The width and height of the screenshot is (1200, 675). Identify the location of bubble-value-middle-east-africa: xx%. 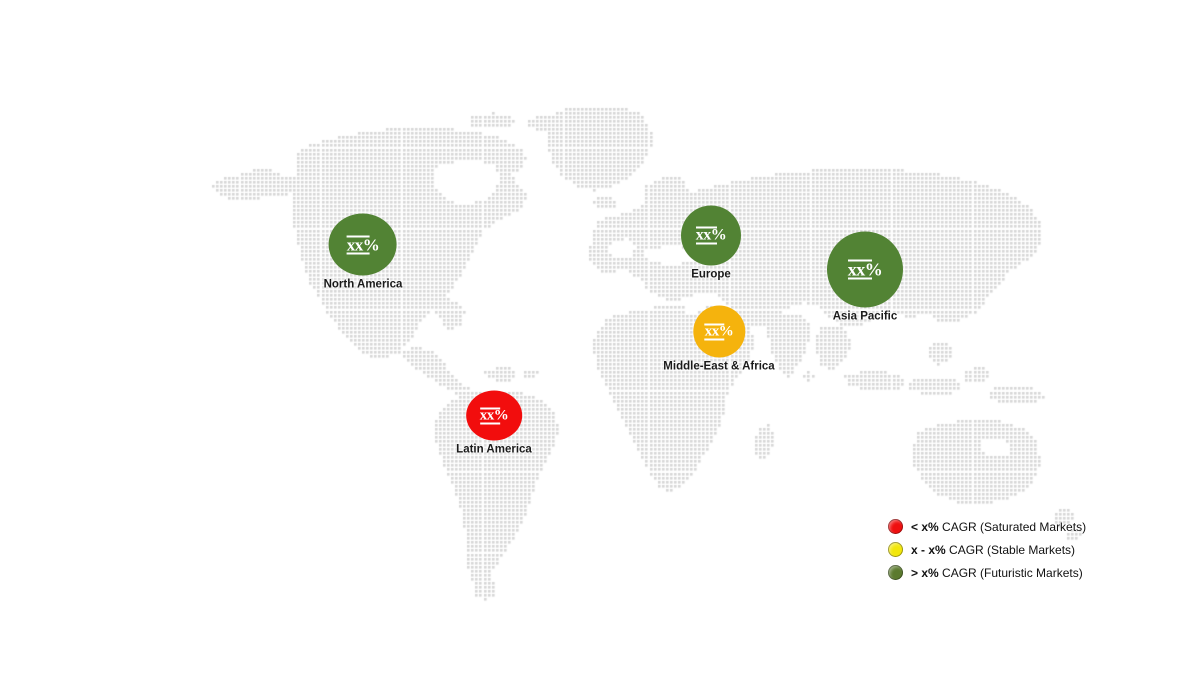
(719, 331).